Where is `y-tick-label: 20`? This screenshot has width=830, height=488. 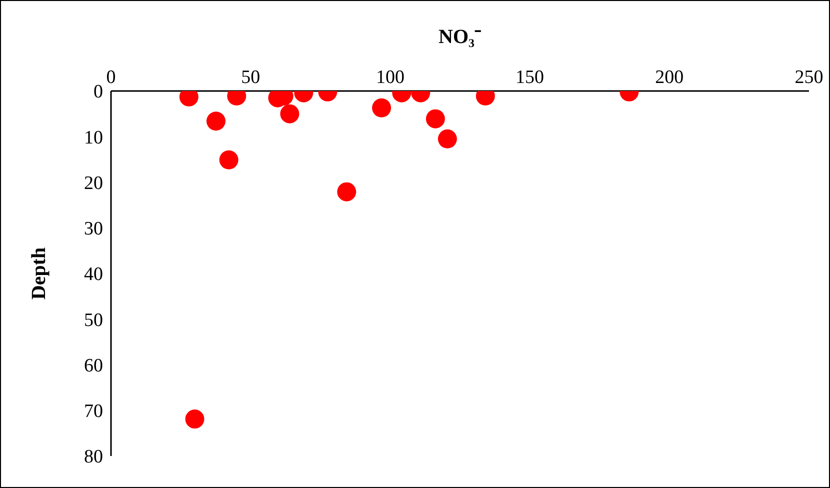 y-tick-label: 20 is located at coordinates (93, 183).